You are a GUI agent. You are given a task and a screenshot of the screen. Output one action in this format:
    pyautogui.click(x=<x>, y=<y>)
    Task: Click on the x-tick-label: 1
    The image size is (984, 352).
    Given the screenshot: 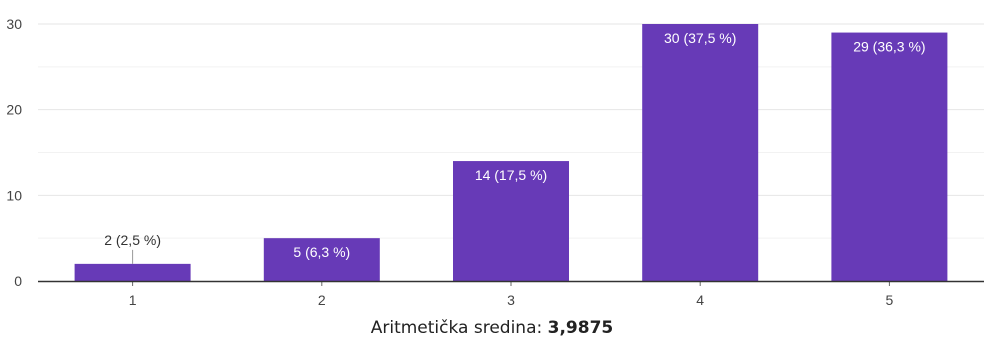 What is the action you would take?
    pyautogui.click(x=133, y=300)
    